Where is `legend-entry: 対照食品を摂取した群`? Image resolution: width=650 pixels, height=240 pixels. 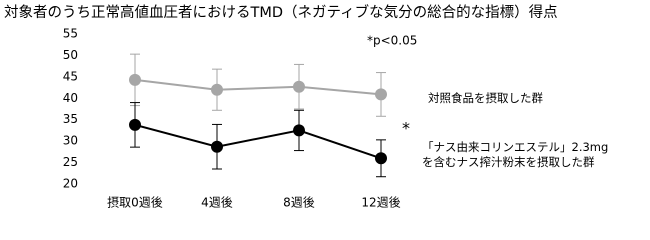
legend-entry: 対照食品を摂取した群 is located at coordinates (485, 98).